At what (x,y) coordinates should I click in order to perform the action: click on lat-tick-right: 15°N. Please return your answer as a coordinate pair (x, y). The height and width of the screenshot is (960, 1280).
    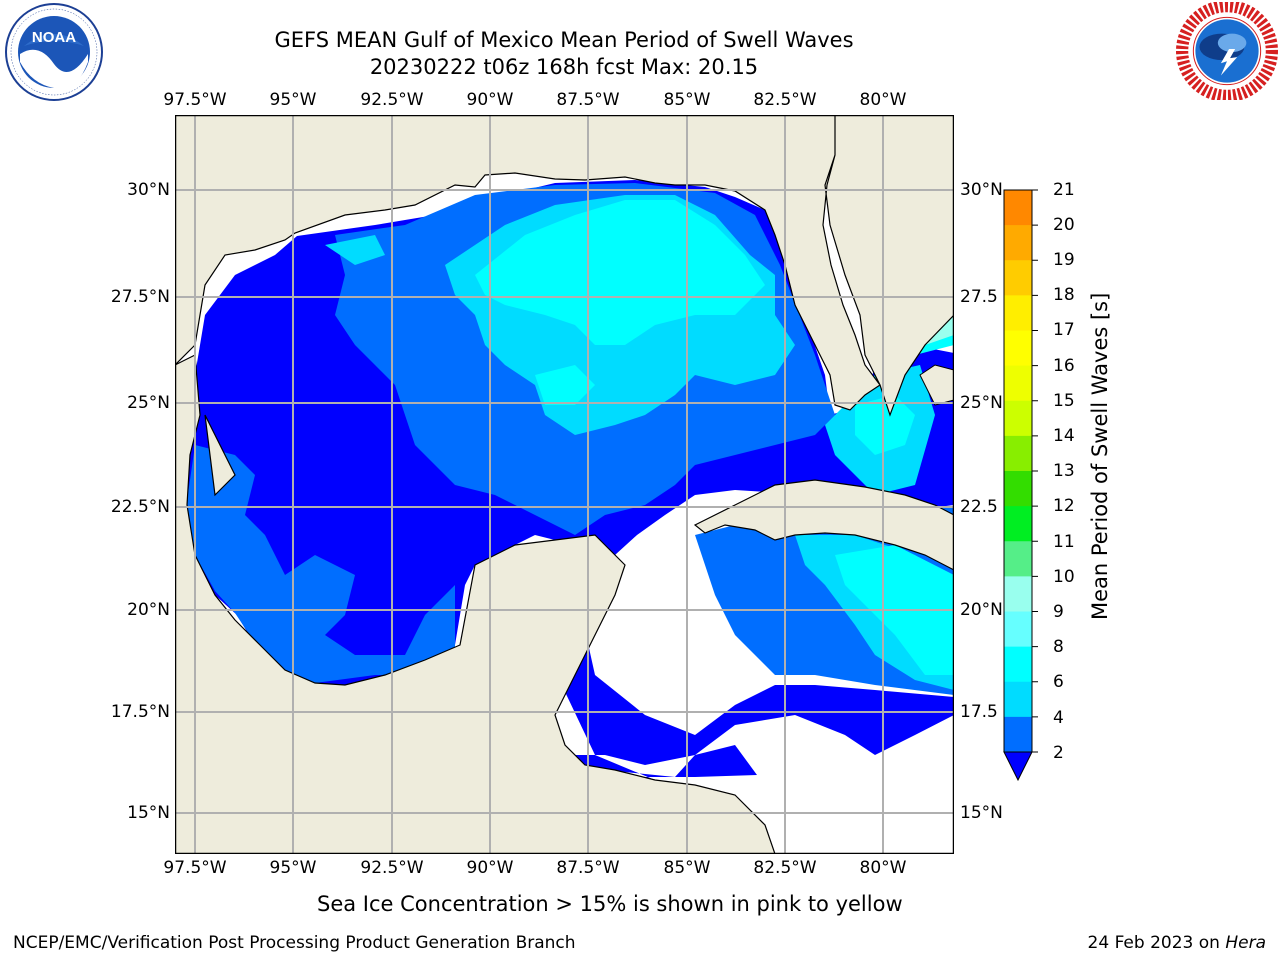
    Looking at the image, I should click on (981, 813).